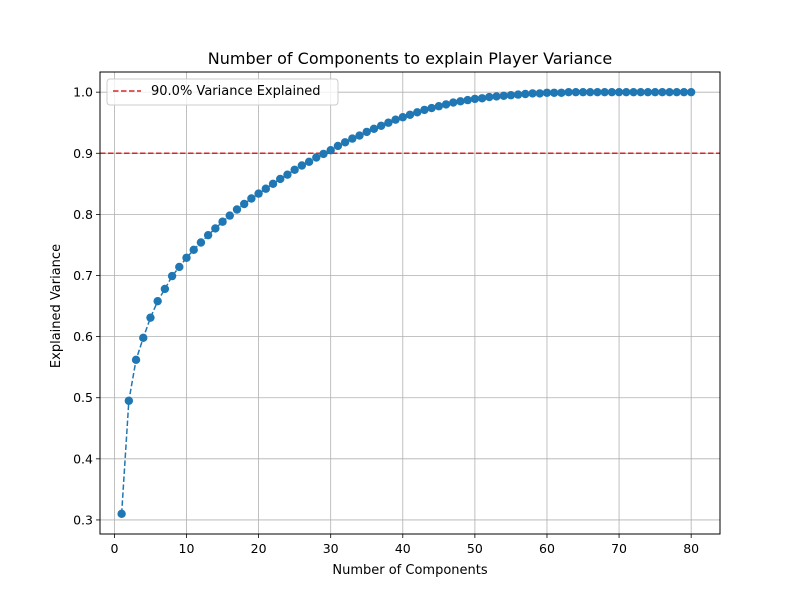 This screenshot has width=800, height=600. What do you see at coordinates (83, 519) in the screenshot?
I see `y-tick-label: 0.3` at bounding box center [83, 519].